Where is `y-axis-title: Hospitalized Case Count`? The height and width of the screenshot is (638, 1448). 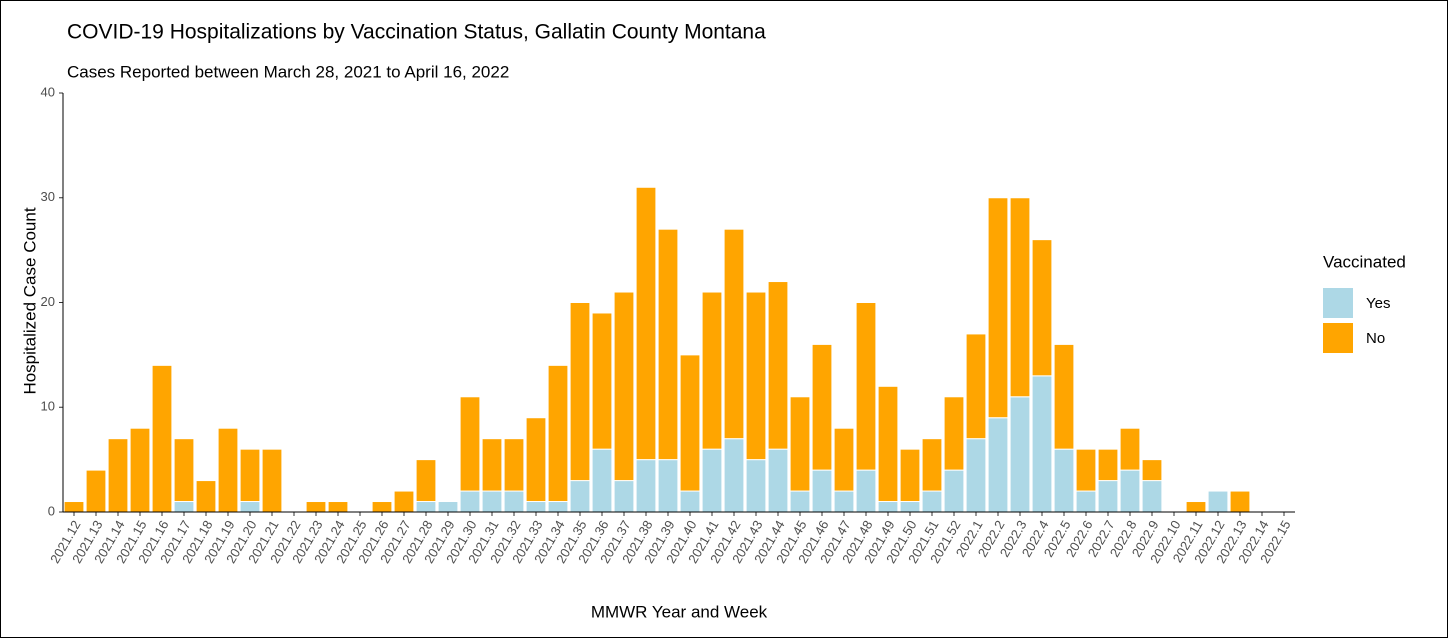
y-axis-title: Hospitalized Case Count is located at coordinates (29, 300).